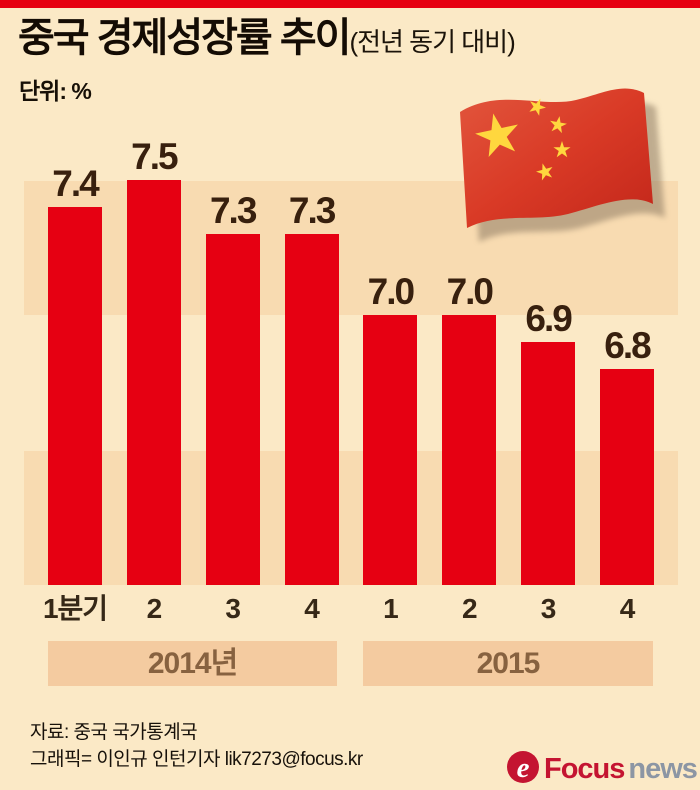 Image resolution: width=700 pixels, height=790 pixels. What do you see at coordinates (154, 156) in the screenshot?
I see `bar-value-label: 7.5` at bounding box center [154, 156].